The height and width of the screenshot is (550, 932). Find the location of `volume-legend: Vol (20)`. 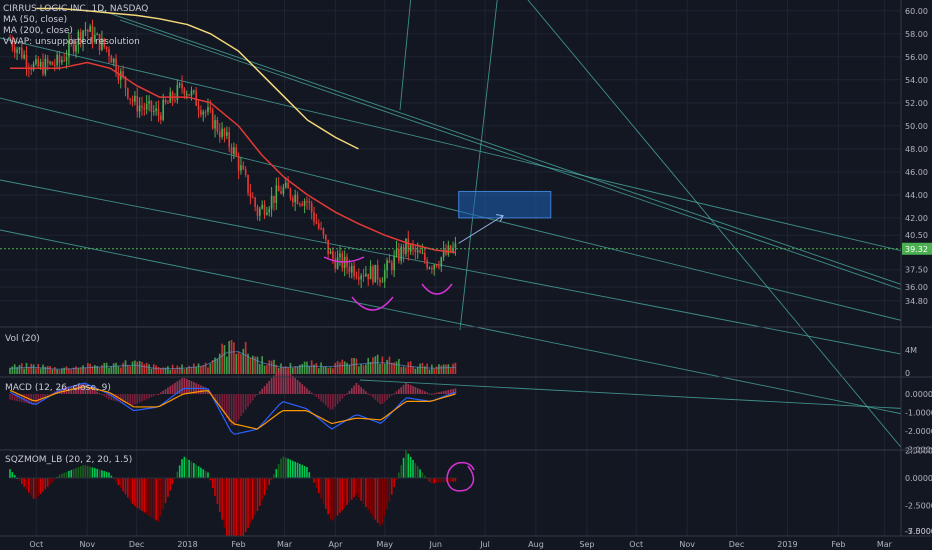

volume-legend: Vol (20) is located at coordinates (22, 339).